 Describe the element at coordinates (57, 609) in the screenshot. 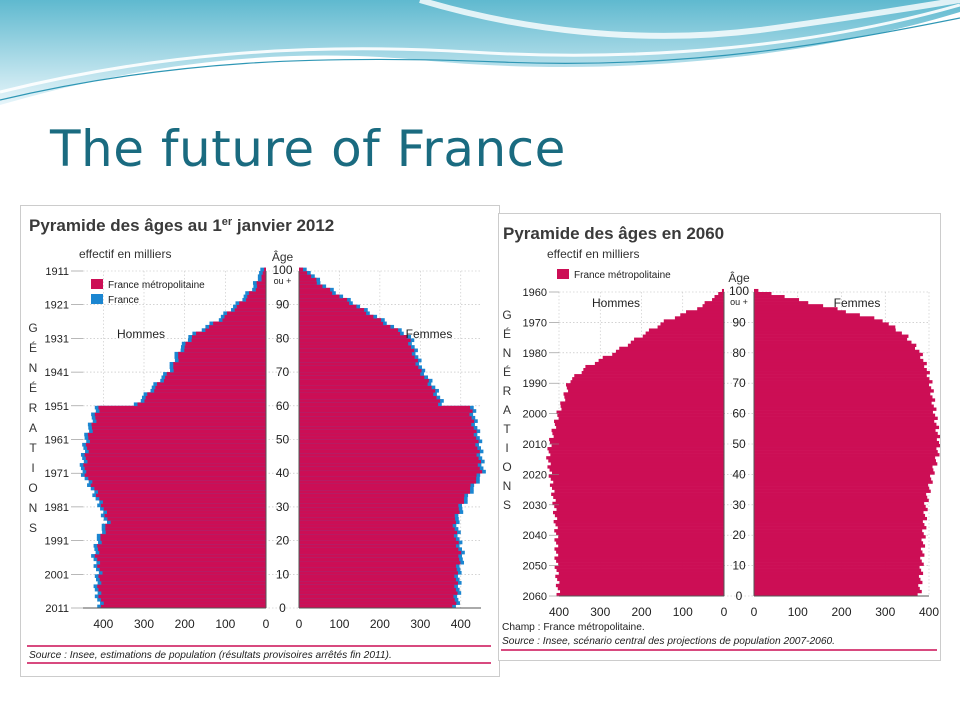

I see `generation-tick-label: 2011` at that location.